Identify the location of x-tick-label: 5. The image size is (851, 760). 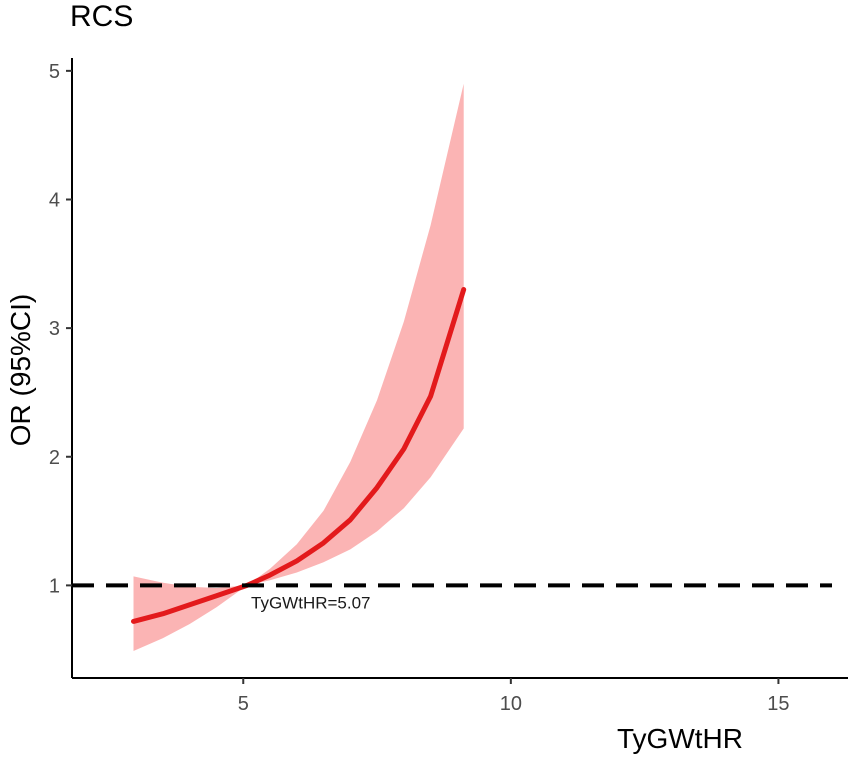
(243, 704).